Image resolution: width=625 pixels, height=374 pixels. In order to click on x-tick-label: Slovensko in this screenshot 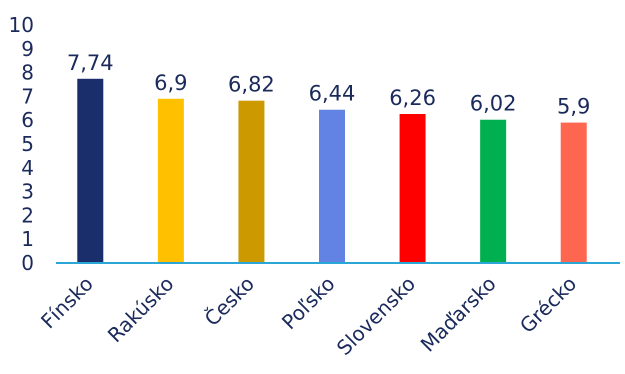, I will do `click(376, 316)`.